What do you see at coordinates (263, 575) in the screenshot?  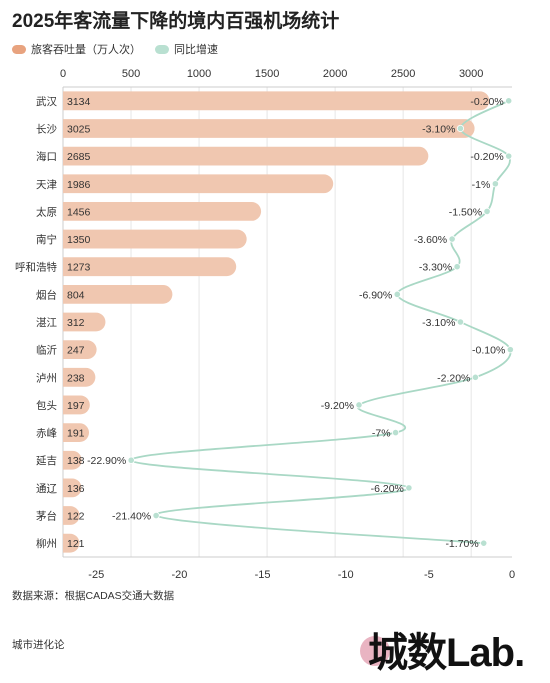 I see `bottom-tick-label-2: -15` at bounding box center [263, 575].